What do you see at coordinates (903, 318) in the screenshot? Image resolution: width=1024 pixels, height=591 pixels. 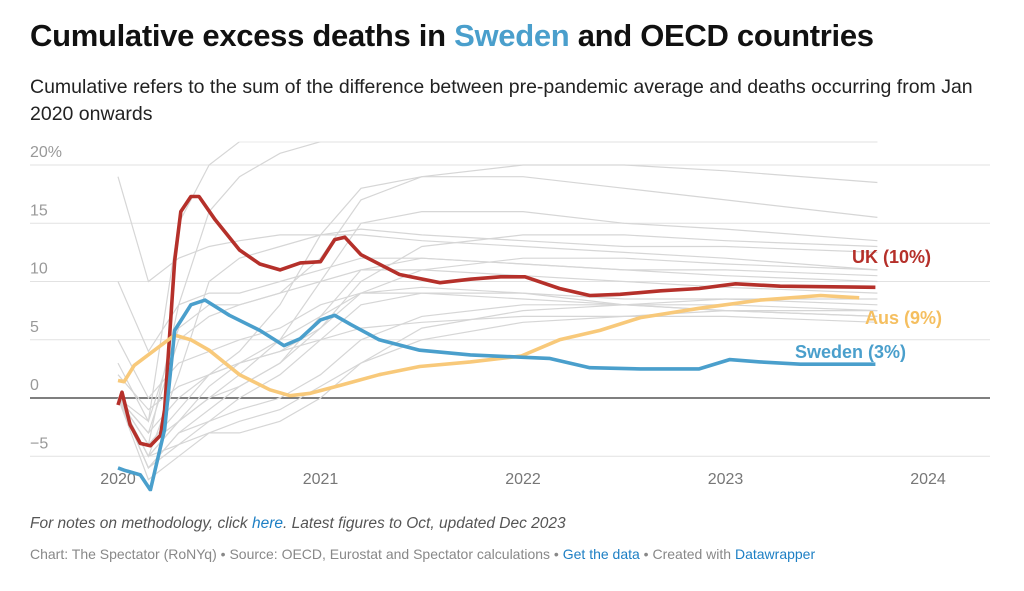 I see `aus-label: Aus (9%)` at bounding box center [903, 318].